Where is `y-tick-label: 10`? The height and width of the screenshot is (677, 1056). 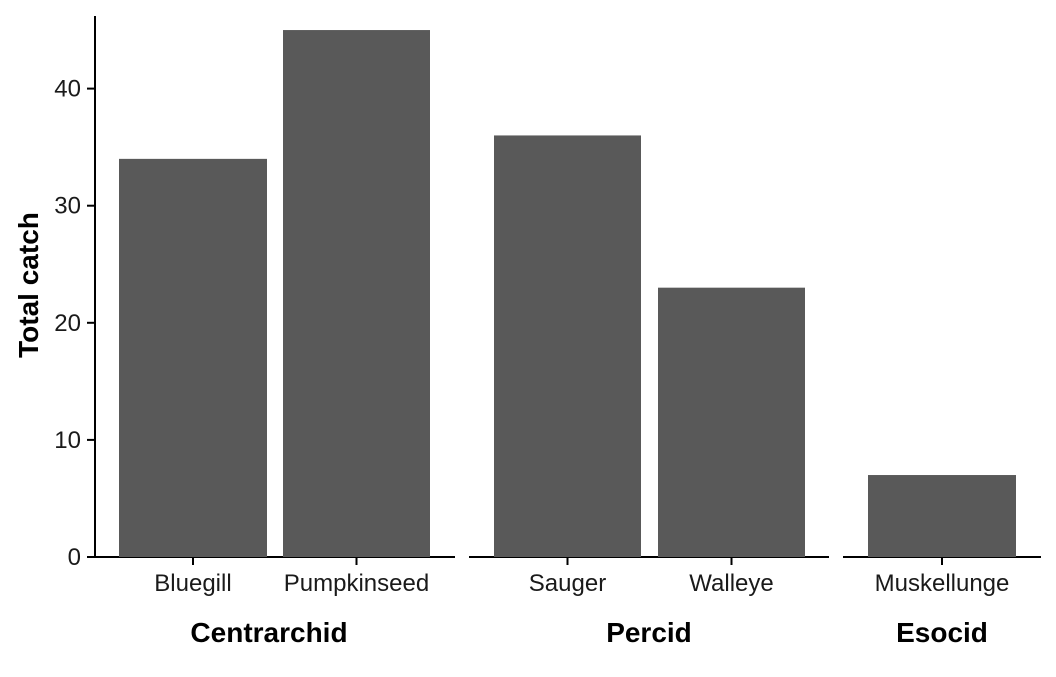 y-tick-label: 10 is located at coordinates (67, 440).